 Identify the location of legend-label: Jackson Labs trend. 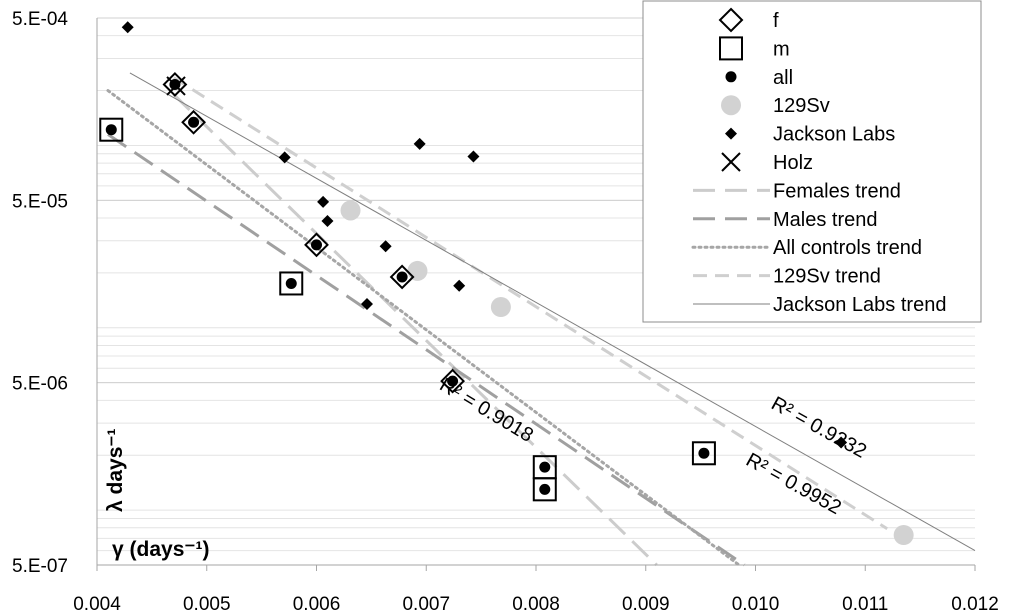
(859, 305).